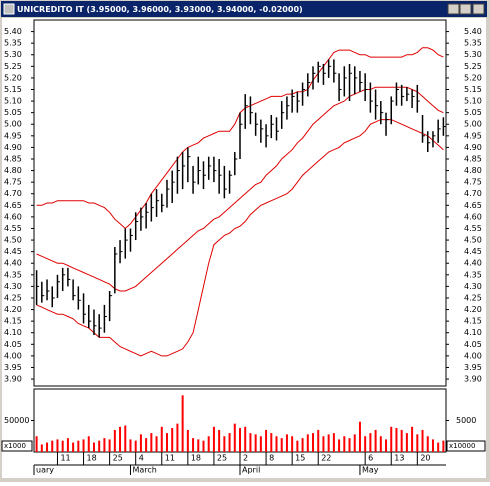  What do you see at coordinates (478, 9) in the screenshot?
I see `close-button` at bounding box center [478, 9].